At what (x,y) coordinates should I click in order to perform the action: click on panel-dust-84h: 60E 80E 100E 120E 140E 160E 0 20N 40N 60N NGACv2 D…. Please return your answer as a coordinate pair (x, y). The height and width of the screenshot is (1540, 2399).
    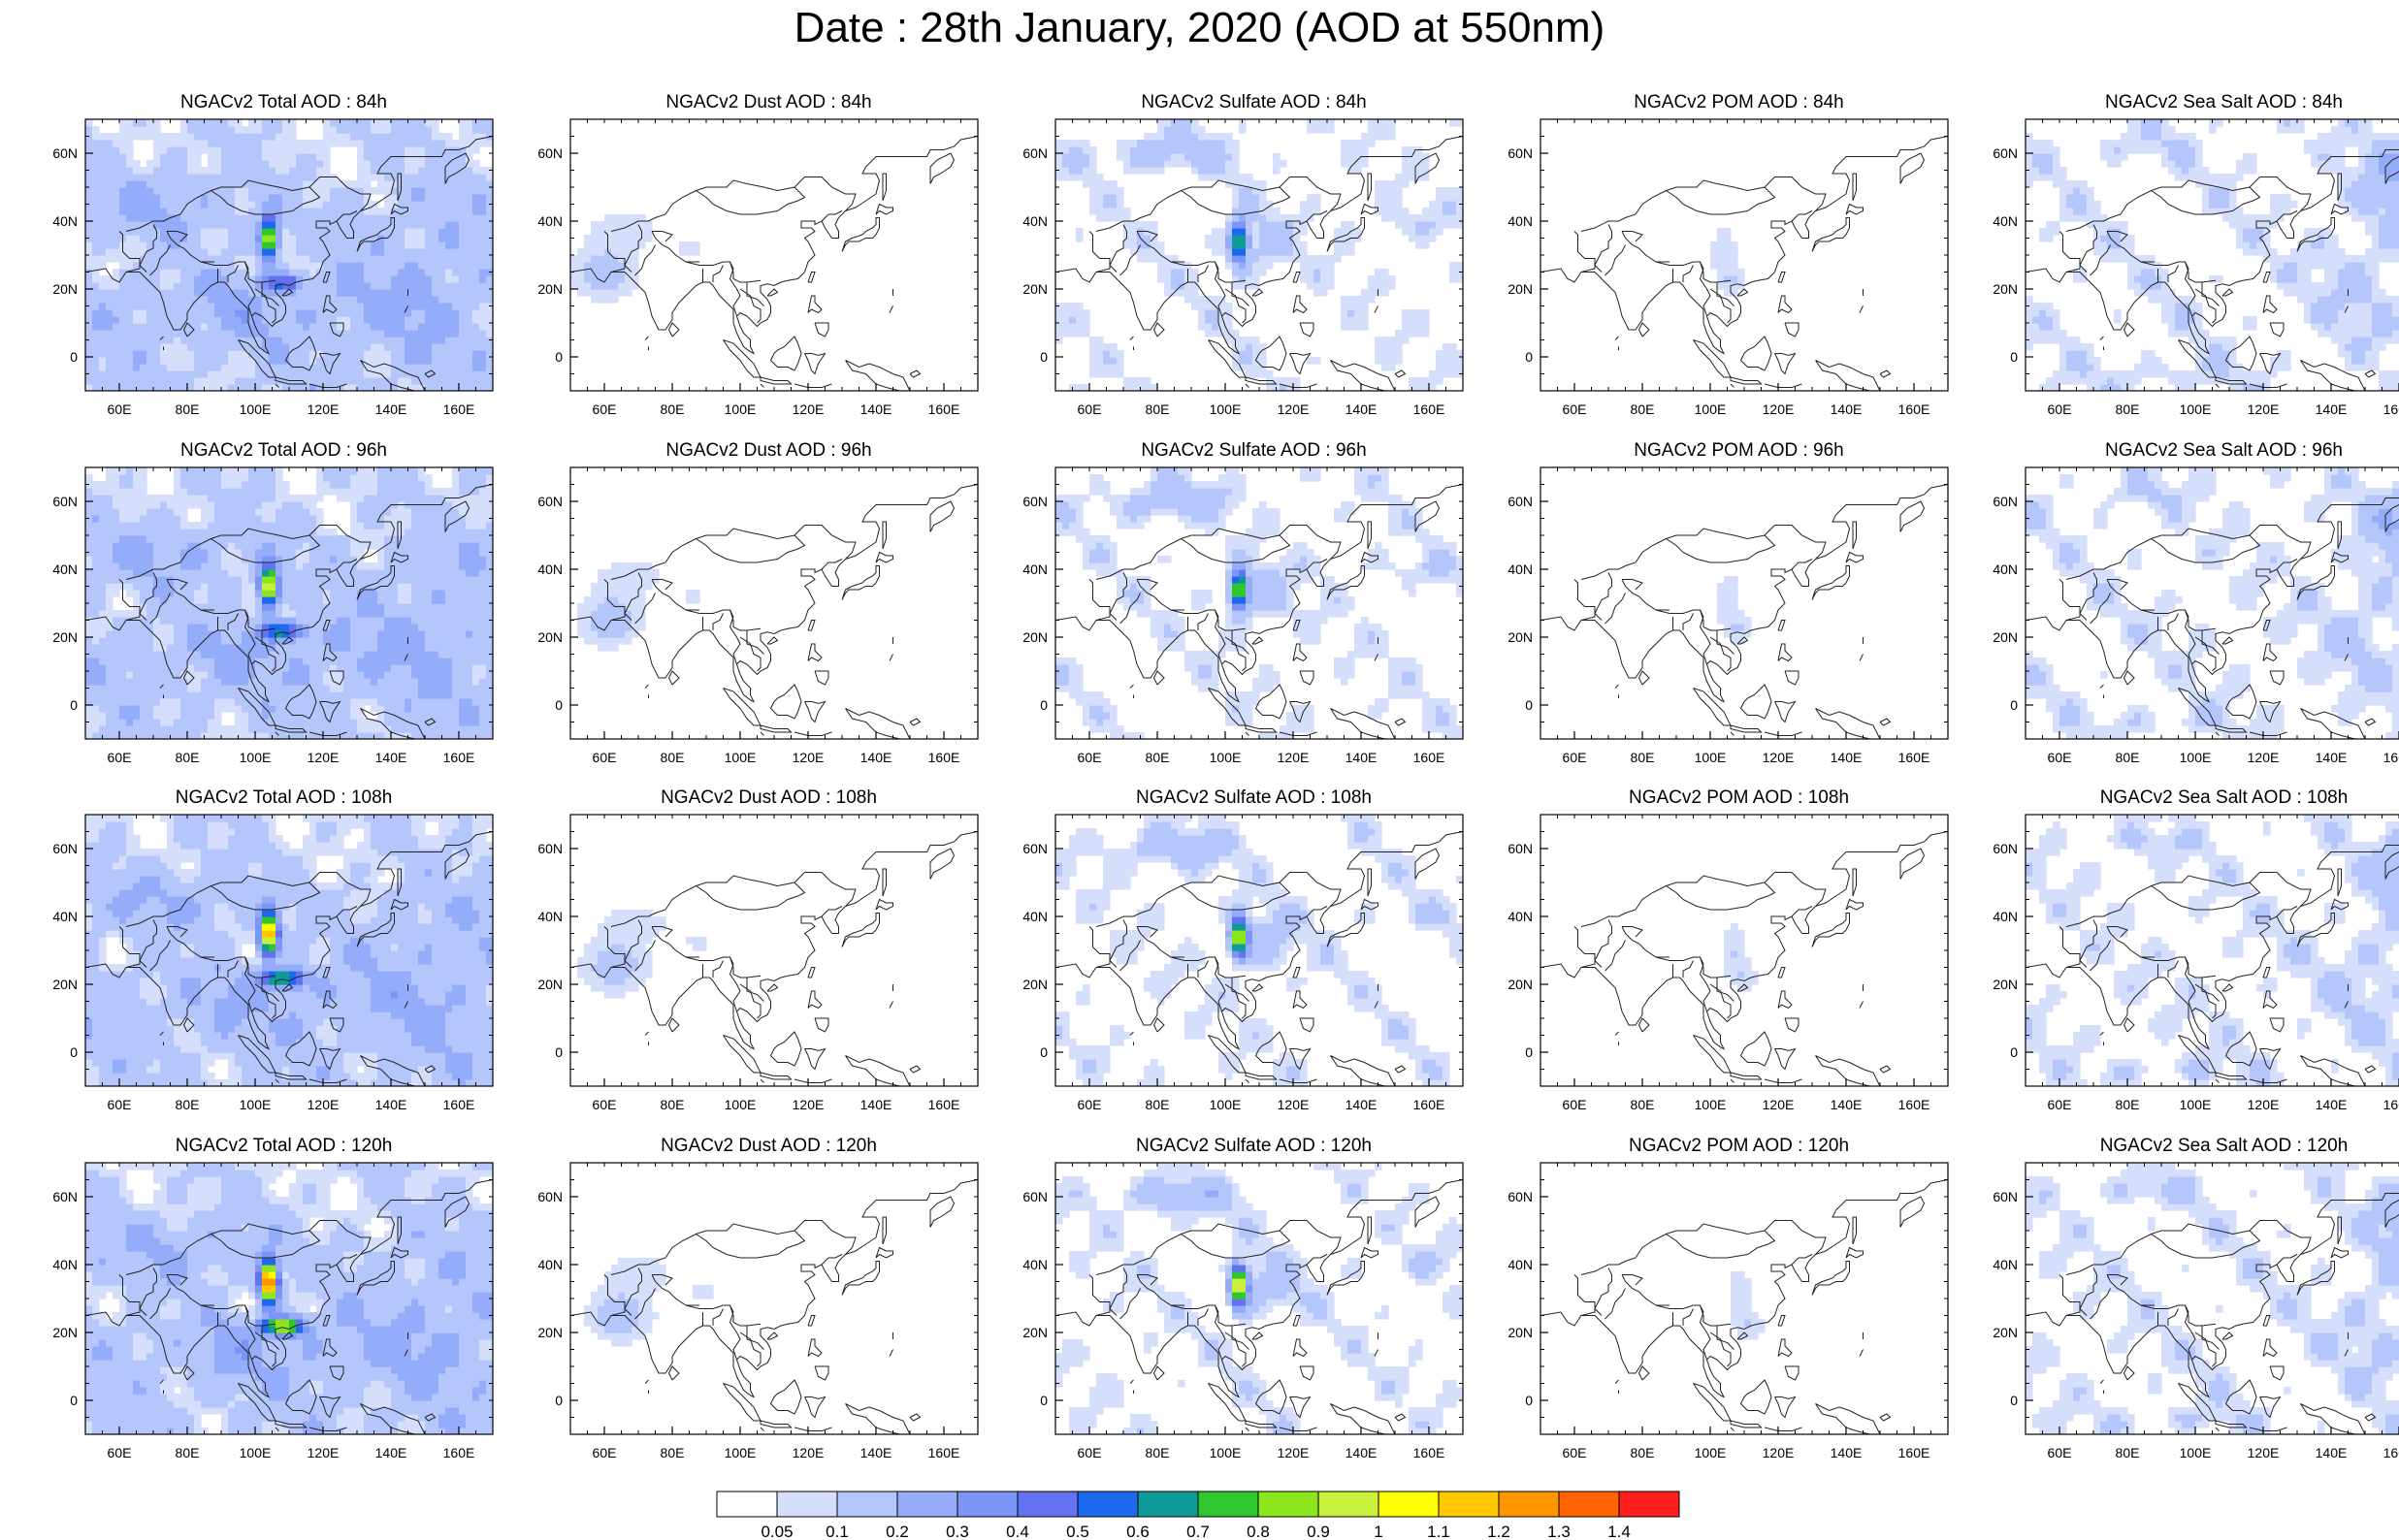
    Looking at the image, I should click on (767, 266).